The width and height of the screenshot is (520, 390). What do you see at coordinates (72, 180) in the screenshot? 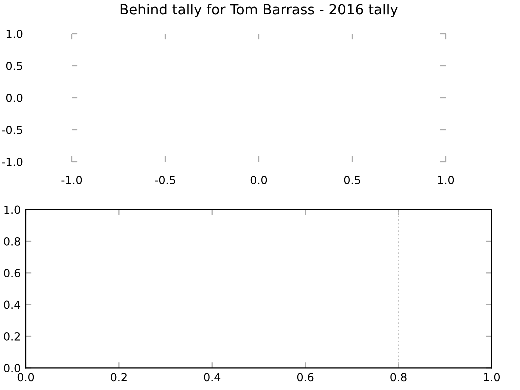
I see `x-tick-label: -1.0` at bounding box center [72, 180].